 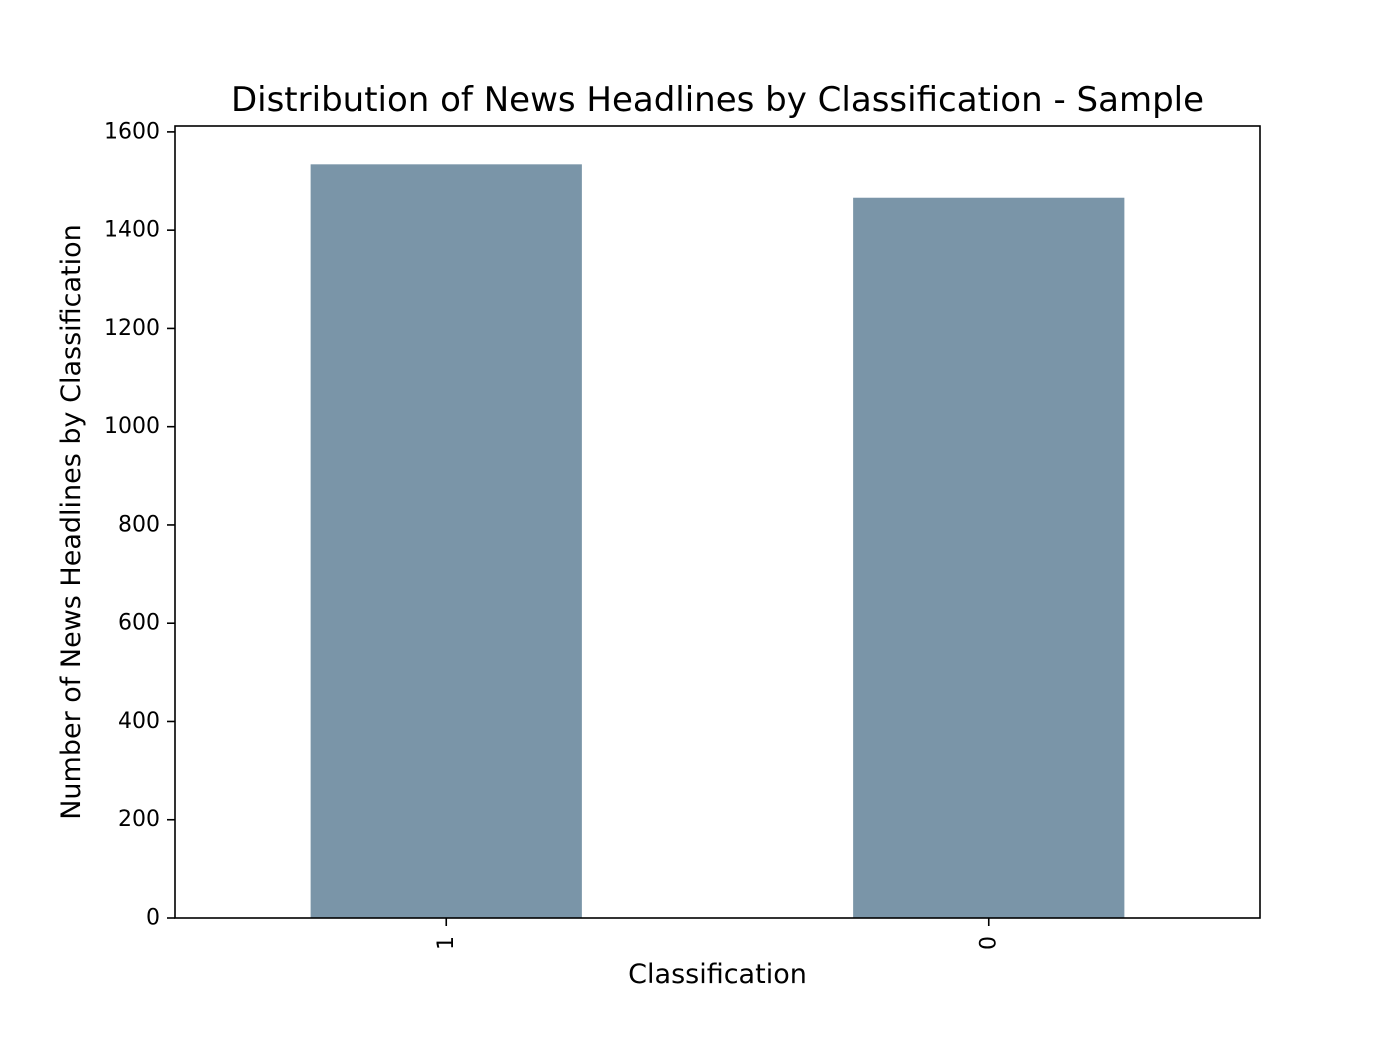 What do you see at coordinates (446, 943) in the screenshot?
I see `x-tick-label: 1` at bounding box center [446, 943].